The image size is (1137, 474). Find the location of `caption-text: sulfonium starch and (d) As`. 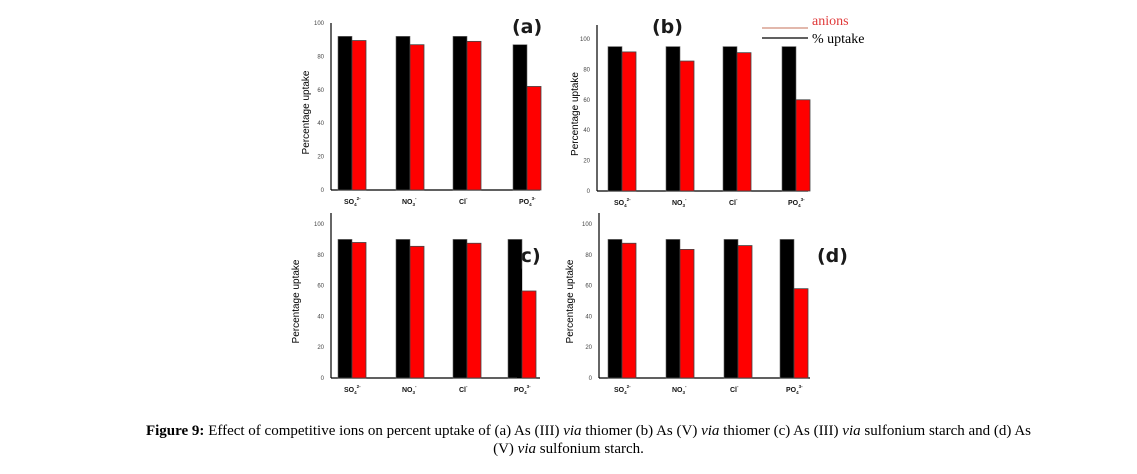

caption-text: sulfonium starch and (d) As is located at coordinates (946, 431).